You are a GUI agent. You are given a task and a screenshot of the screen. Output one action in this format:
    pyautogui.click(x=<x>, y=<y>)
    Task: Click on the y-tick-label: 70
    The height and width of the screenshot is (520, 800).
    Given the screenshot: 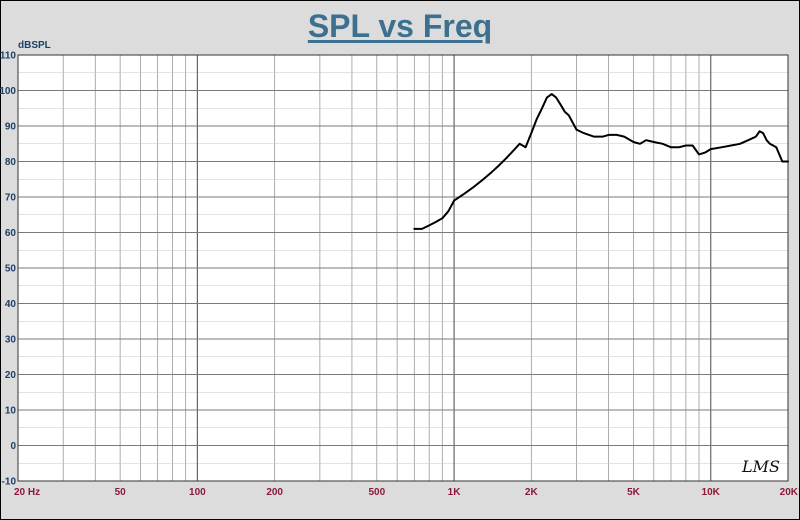 What is the action you would take?
    pyautogui.click(x=11, y=198)
    